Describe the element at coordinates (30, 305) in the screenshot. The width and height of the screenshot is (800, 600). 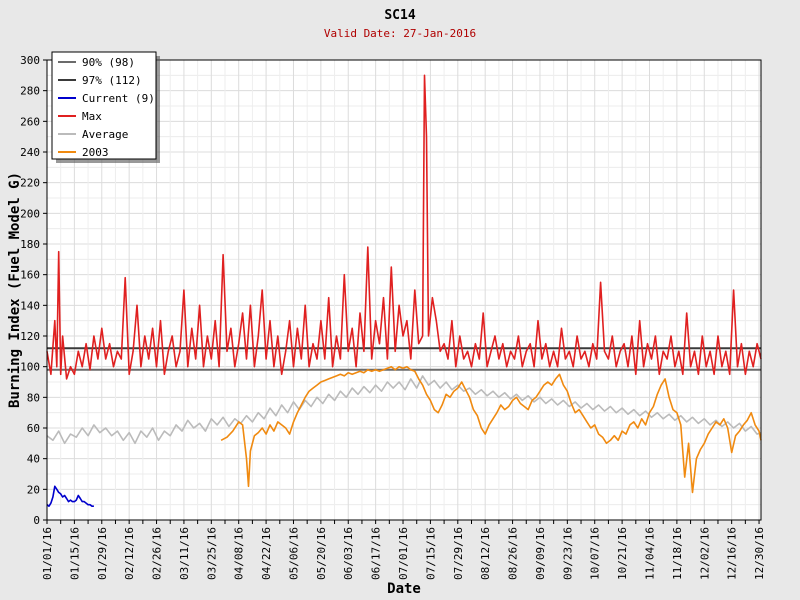
I see `y-tick-label: 140` at that location.